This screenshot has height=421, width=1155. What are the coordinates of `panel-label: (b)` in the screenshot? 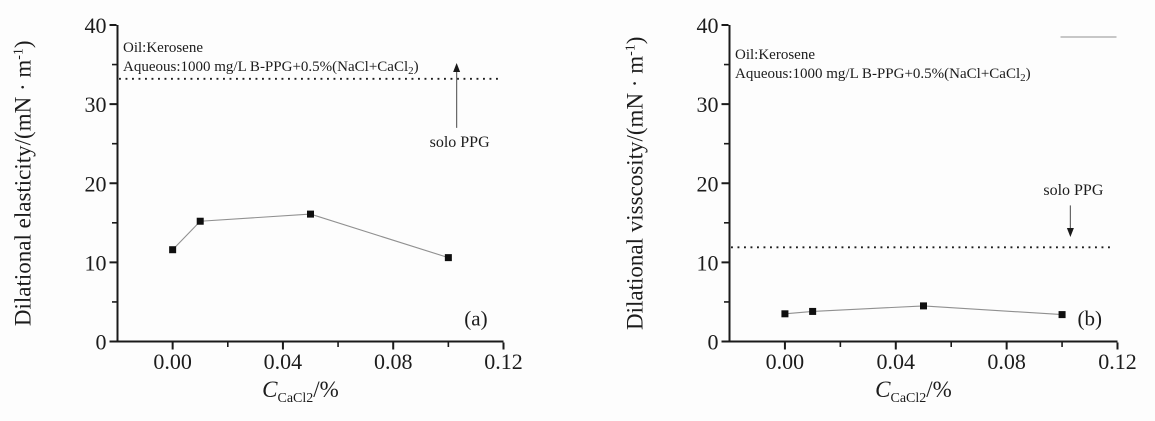 It's located at (1090, 319).